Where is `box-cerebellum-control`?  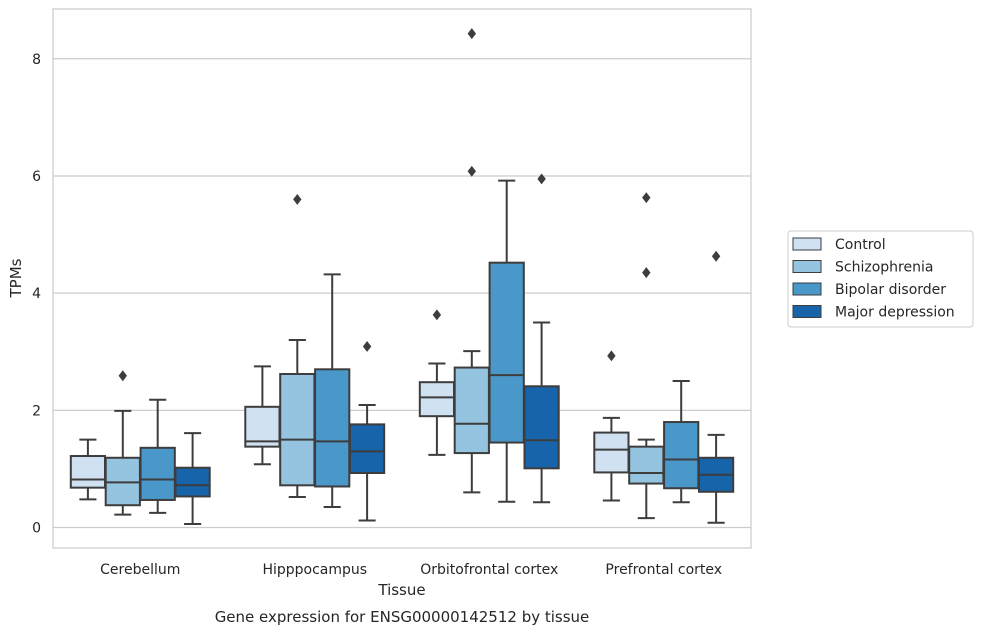
box-cerebellum-control is located at coordinates (88, 469).